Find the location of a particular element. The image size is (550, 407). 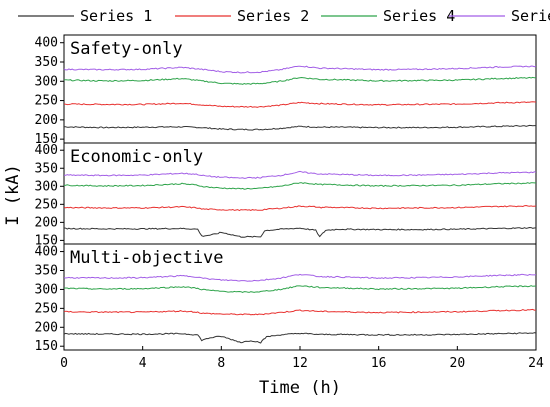

legend: Series 1 Series 2 Series 4 Series 5 is located at coordinates (284, 16).